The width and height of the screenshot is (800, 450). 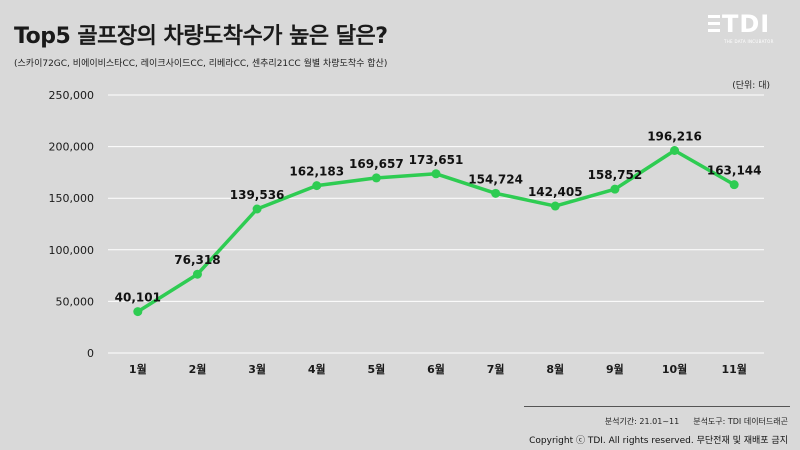 What do you see at coordinates (316, 172) in the screenshot?
I see `data-label: 162,183` at bounding box center [316, 172].